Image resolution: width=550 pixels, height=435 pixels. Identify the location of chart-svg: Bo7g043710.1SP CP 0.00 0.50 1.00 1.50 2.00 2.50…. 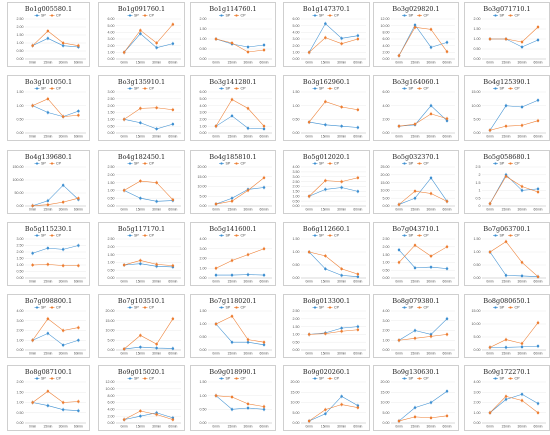
(419, 254).